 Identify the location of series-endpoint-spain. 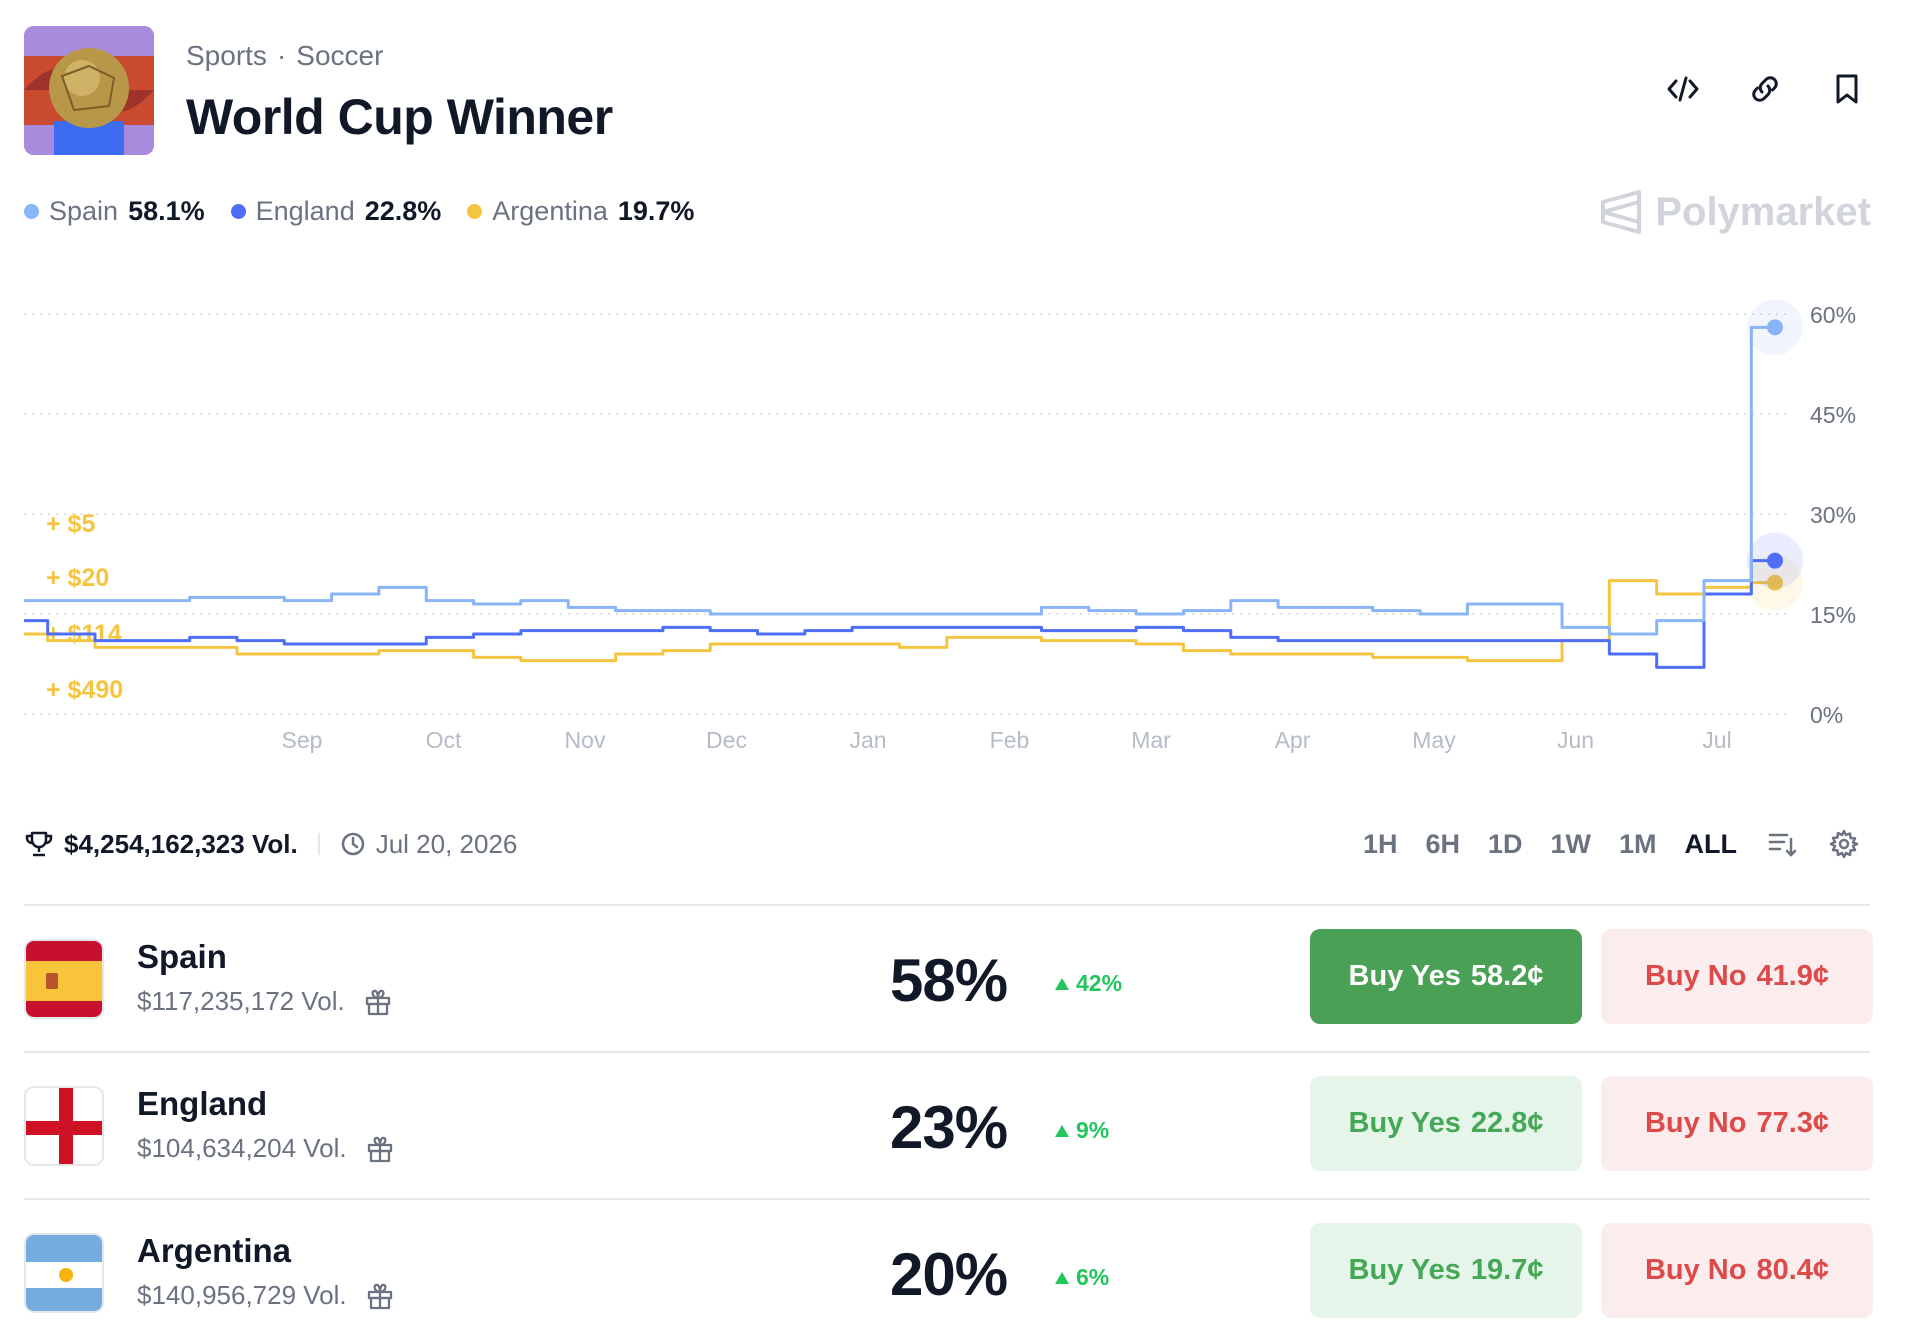
(1775, 327).